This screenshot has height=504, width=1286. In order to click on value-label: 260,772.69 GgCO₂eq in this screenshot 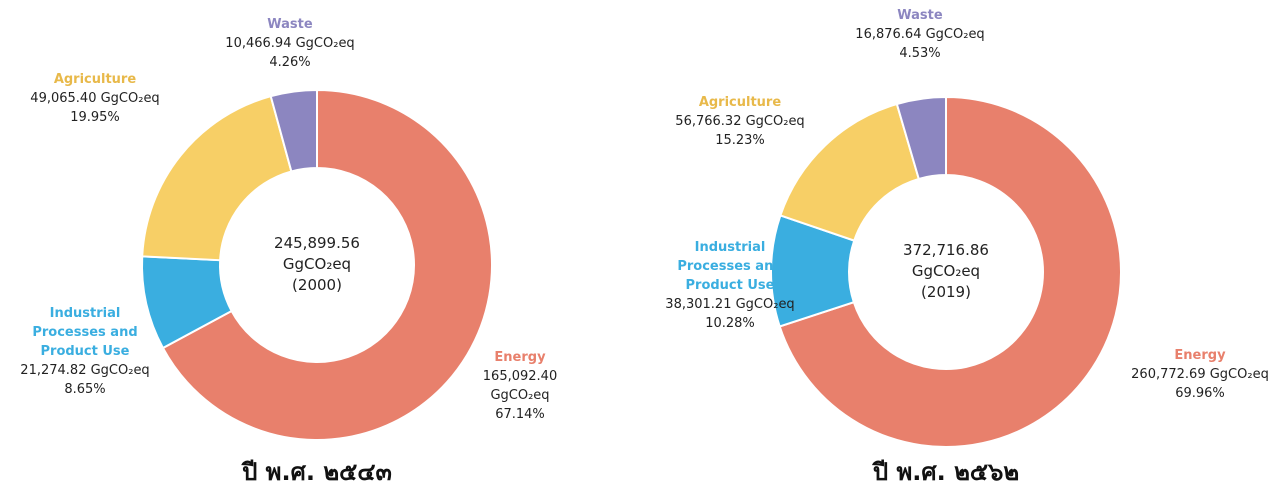, I will do `click(1200, 374)`.